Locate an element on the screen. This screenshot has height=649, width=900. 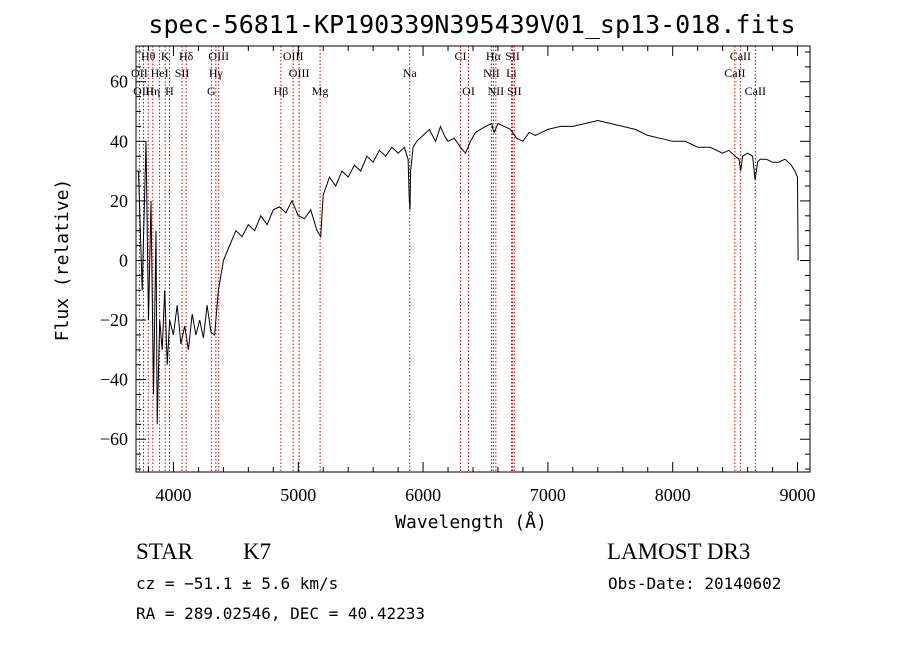
emission-line-label: K is located at coordinates (165, 56).